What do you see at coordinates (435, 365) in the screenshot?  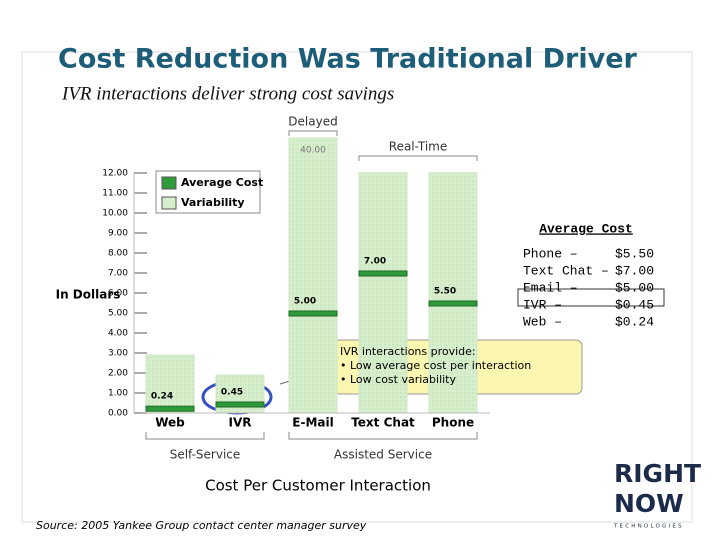 I see `callout-text: • Low average cost per interaction` at bounding box center [435, 365].